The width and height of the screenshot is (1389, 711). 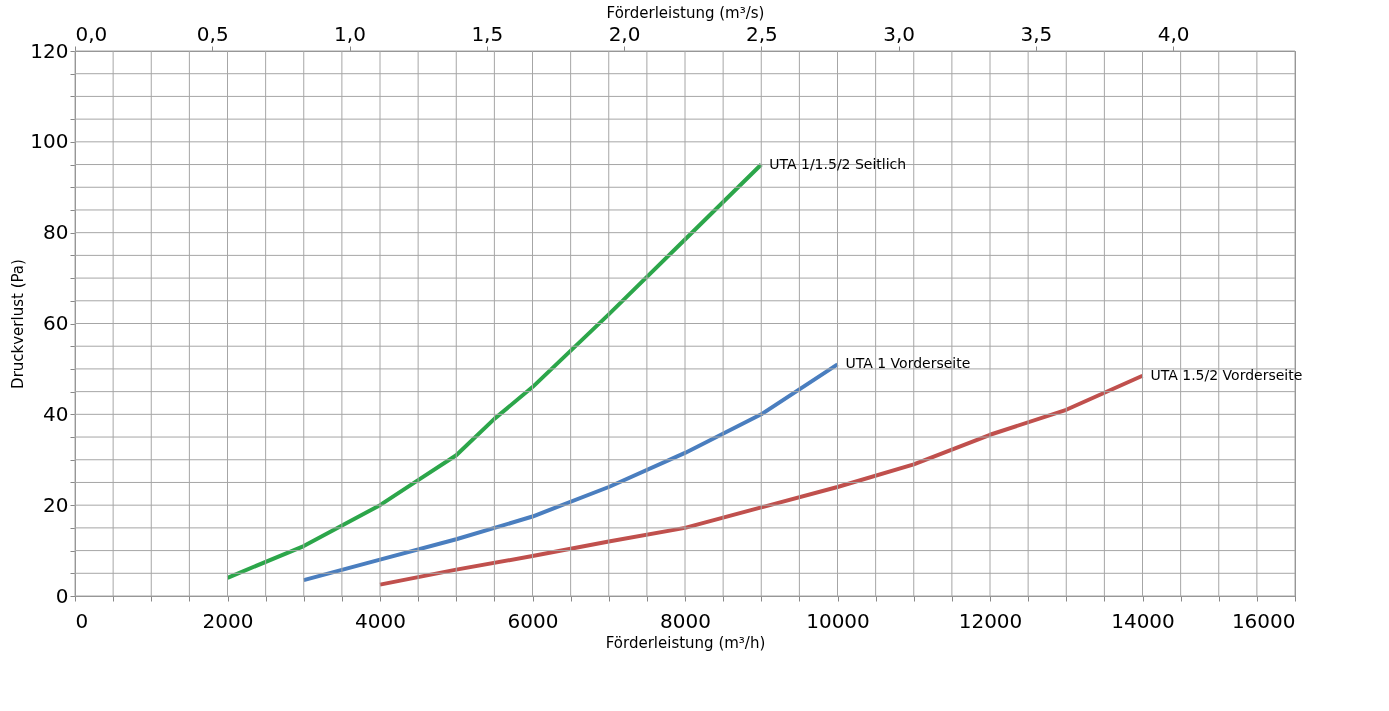 What do you see at coordinates (624, 33) in the screenshot?
I see `x2-tick-label: 2,0` at bounding box center [624, 33].